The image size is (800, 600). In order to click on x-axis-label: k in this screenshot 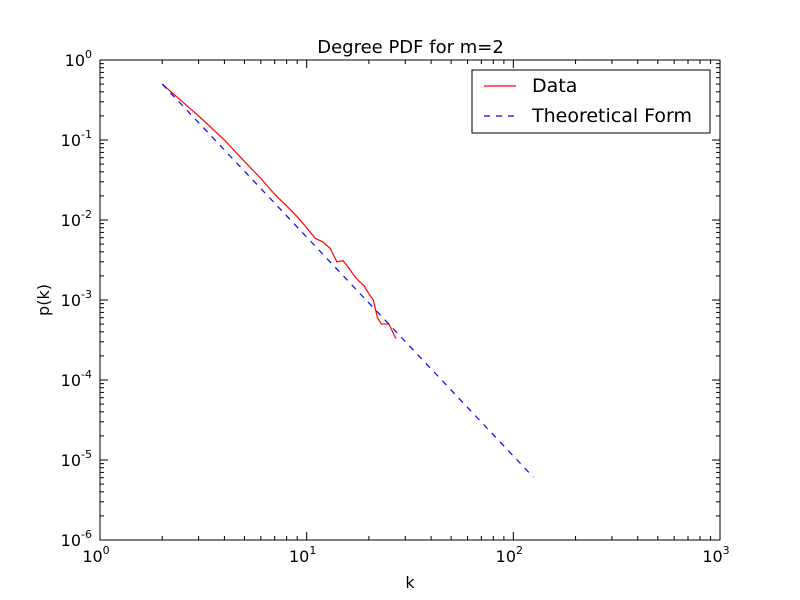, I will do `click(410, 582)`.